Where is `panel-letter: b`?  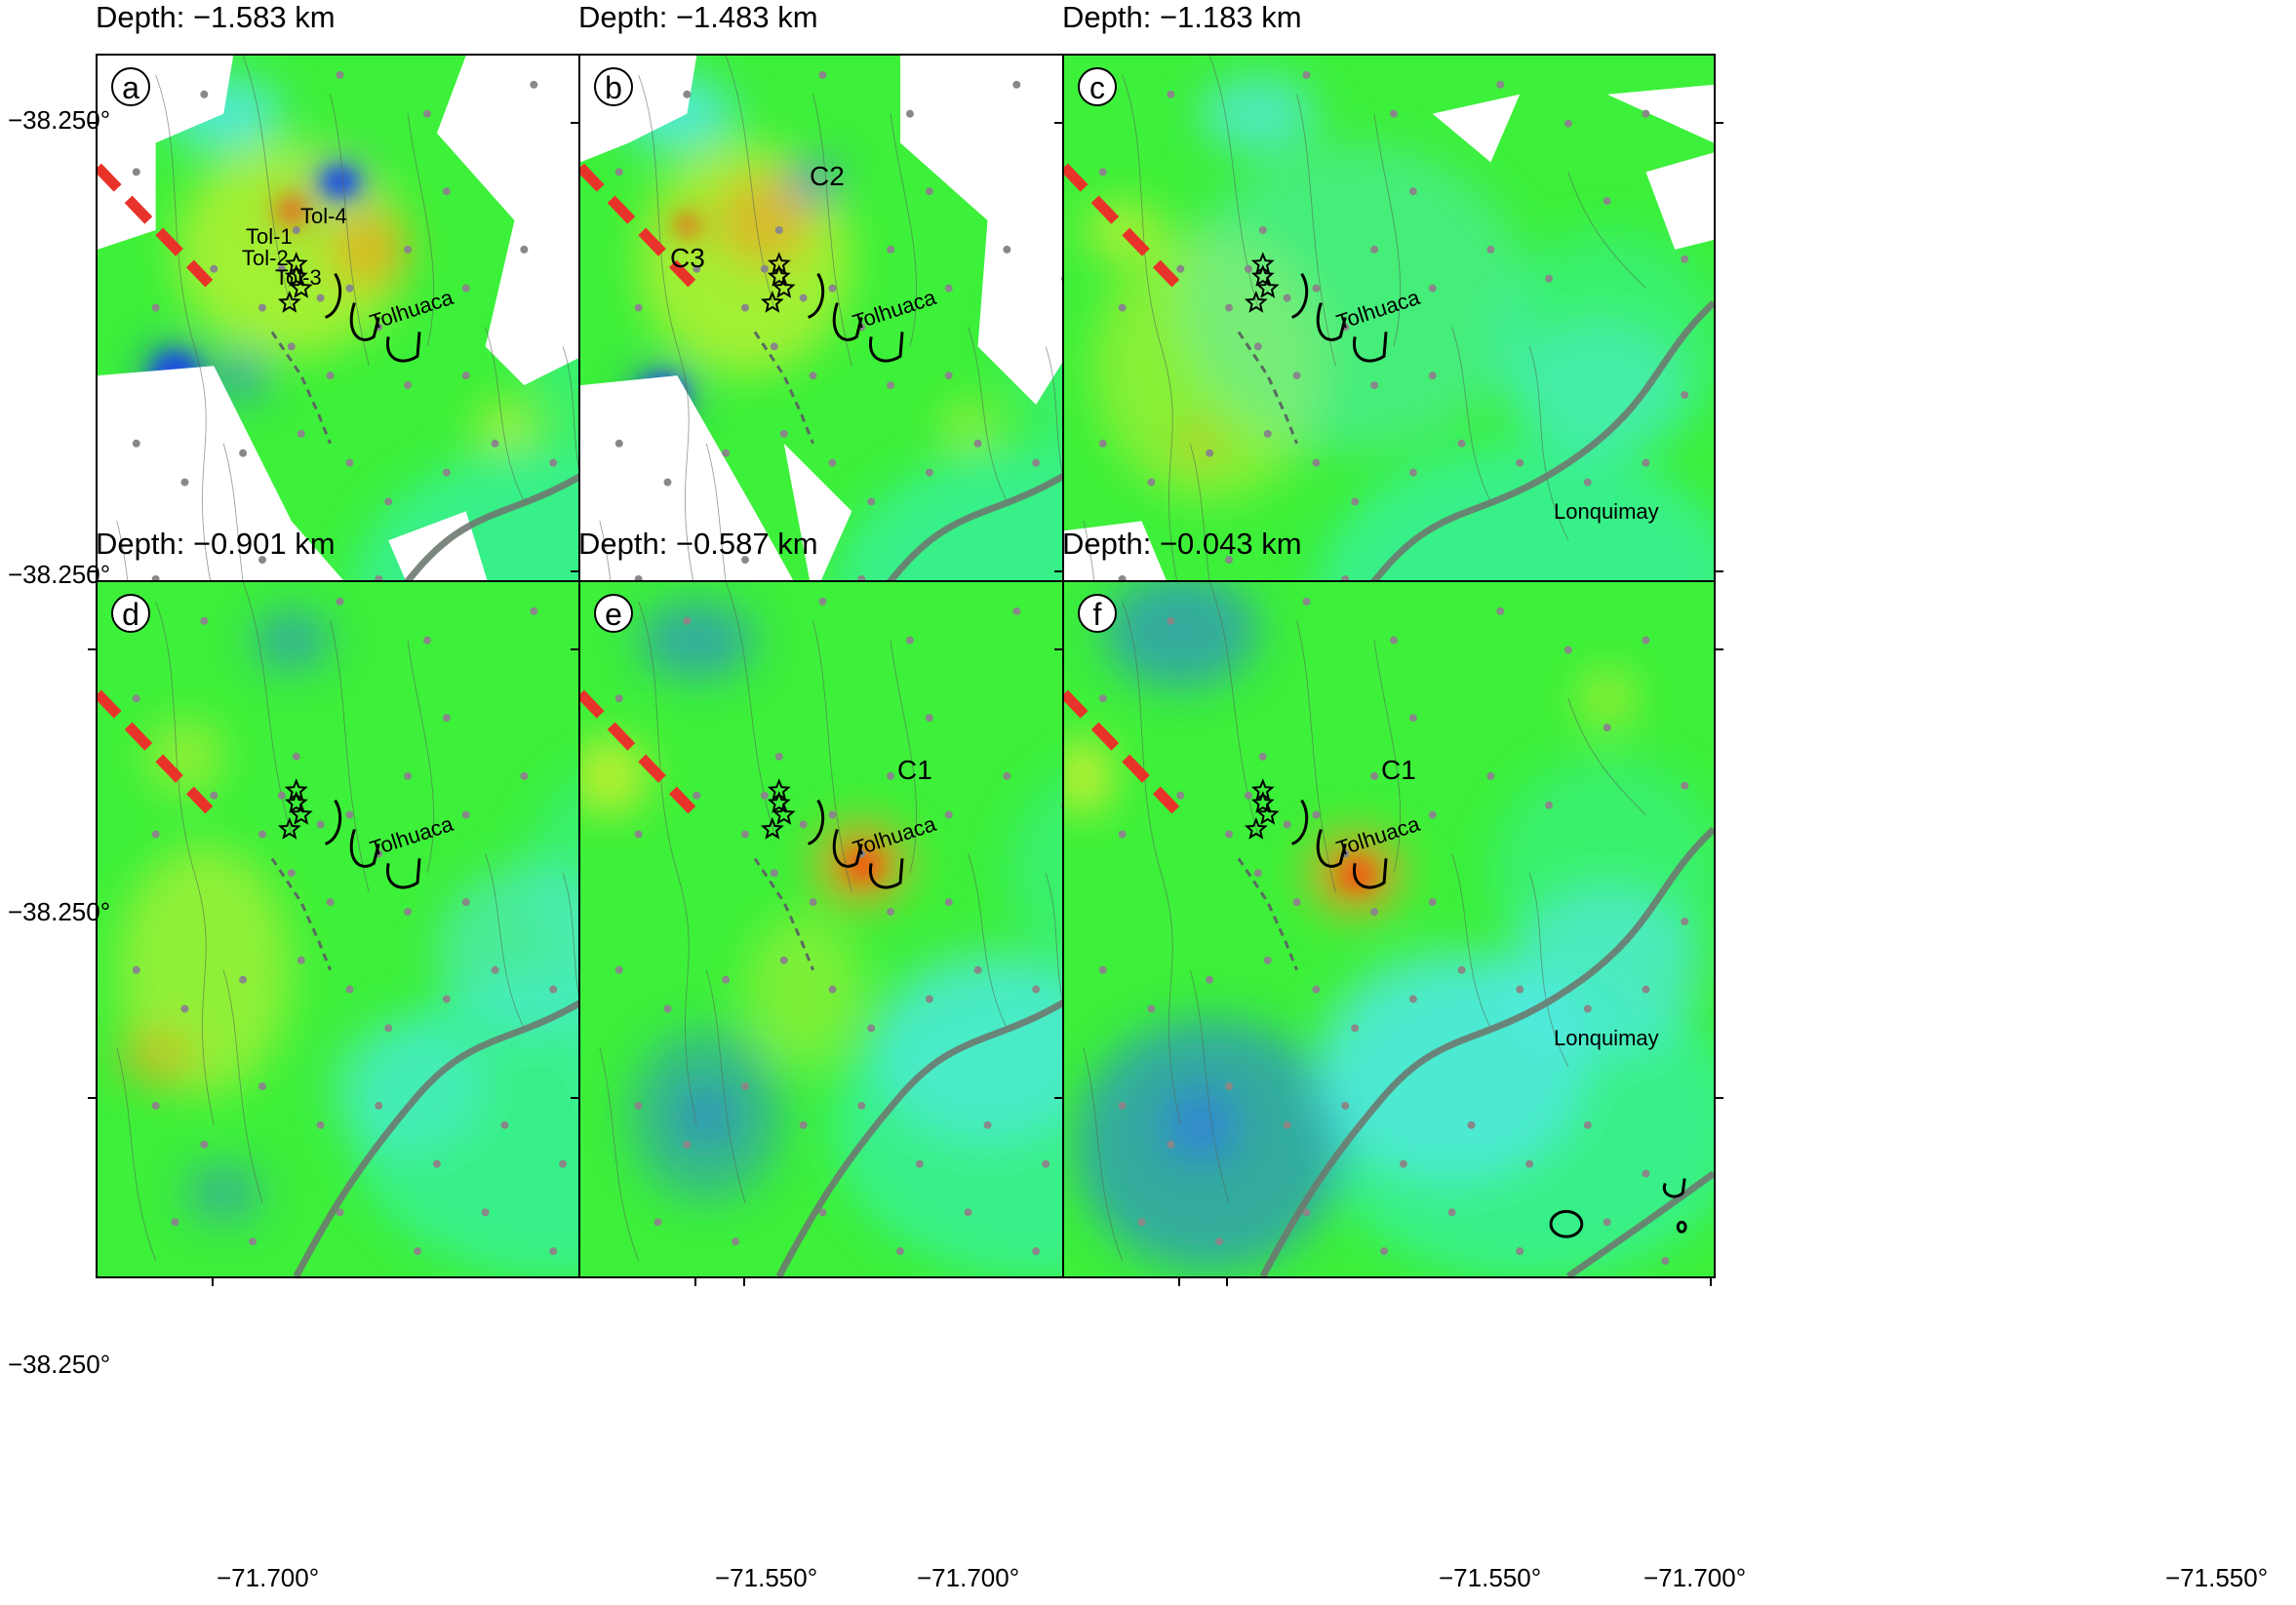
panel-letter: b is located at coordinates (613, 86).